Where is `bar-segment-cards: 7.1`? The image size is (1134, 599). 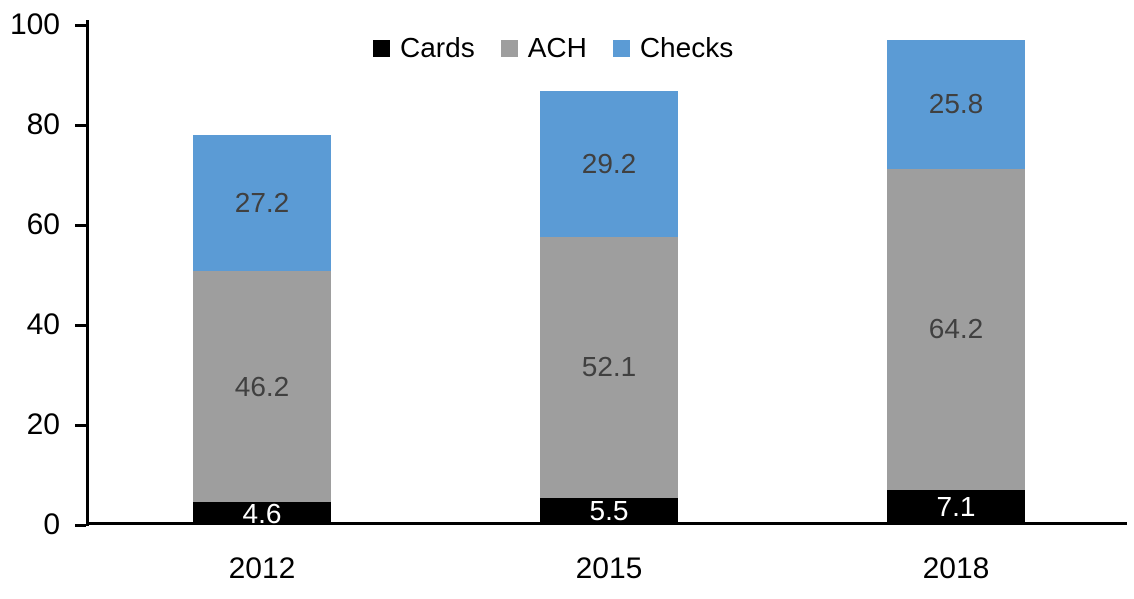 bar-segment-cards: 7.1 is located at coordinates (956, 507).